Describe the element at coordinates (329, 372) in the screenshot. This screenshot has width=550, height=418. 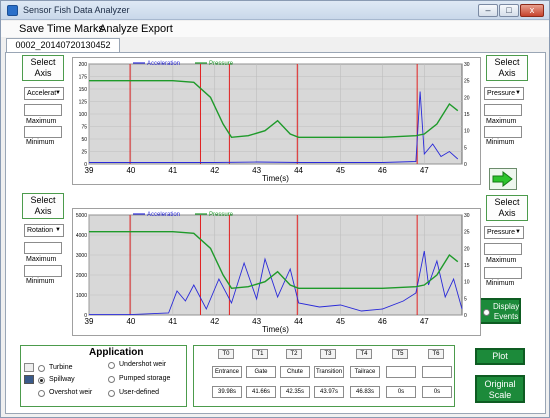
I see `time-mark-name-3: Transition` at that location.